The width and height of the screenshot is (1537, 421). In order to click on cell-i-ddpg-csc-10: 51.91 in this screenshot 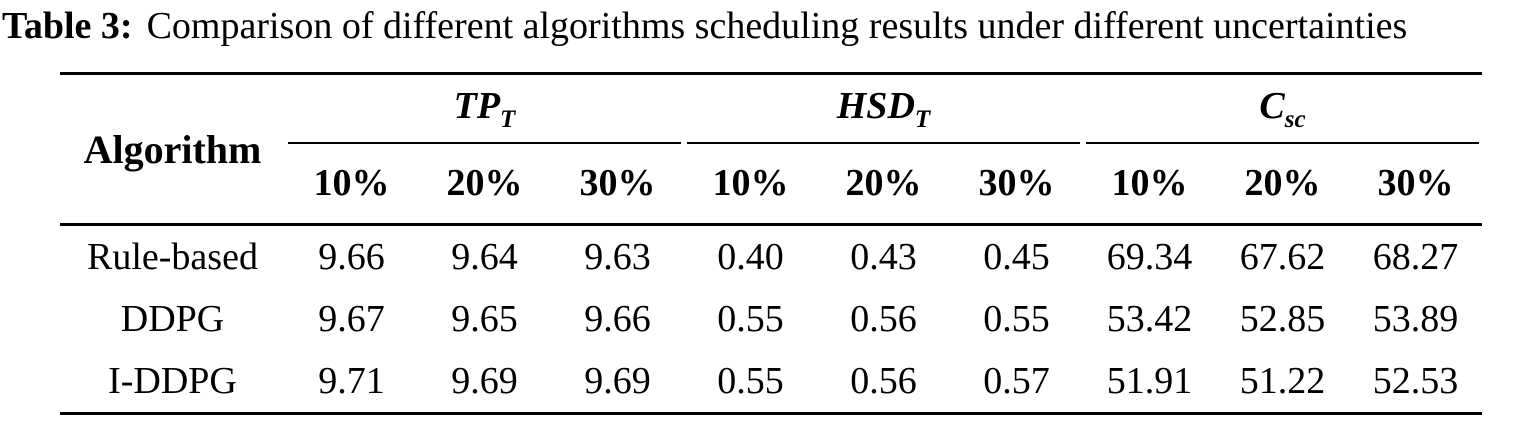, I will do `click(1149, 381)`.